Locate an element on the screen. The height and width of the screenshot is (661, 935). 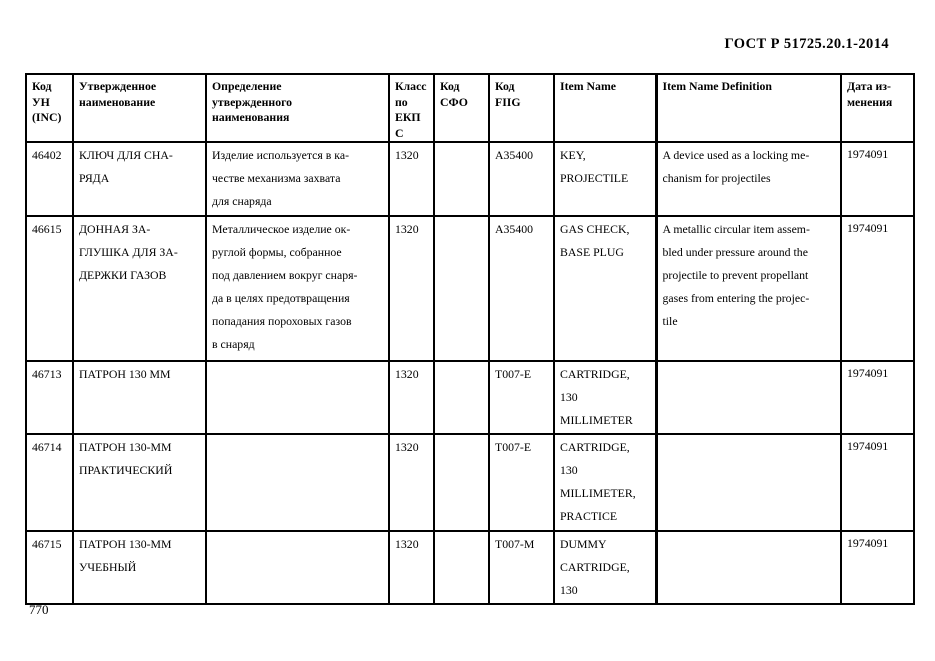
cell-inc-code: 46715 is located at coordinates (49, 567).